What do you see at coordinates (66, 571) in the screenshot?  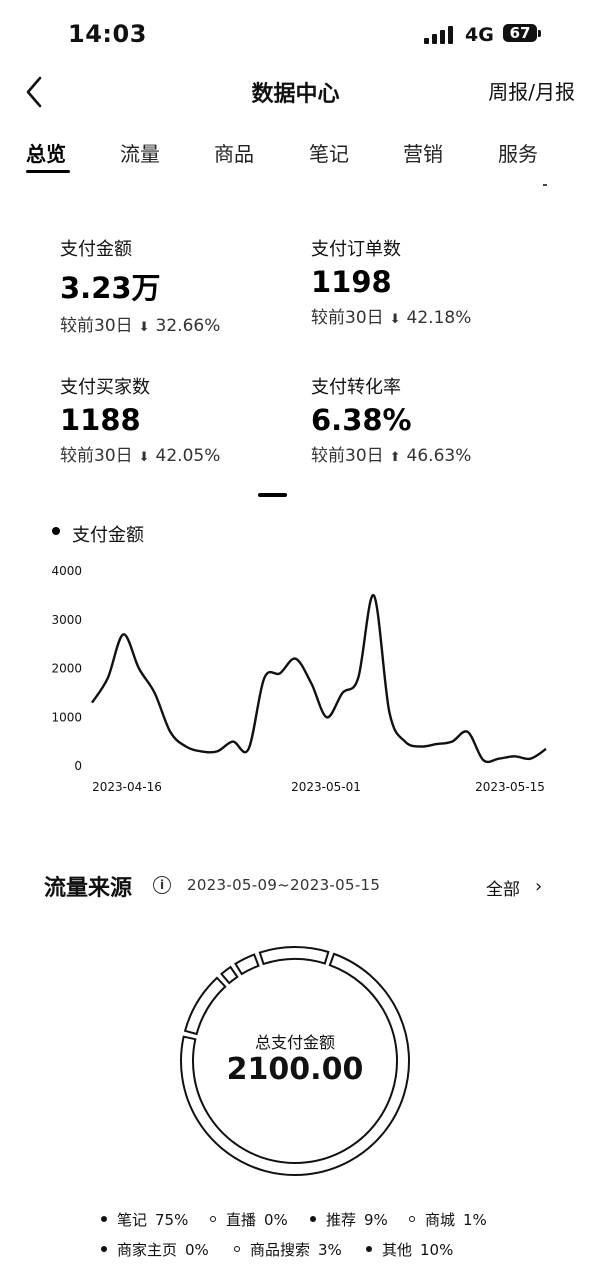 I see `y-tick-label: 4000` at bounding box center [66, 571].